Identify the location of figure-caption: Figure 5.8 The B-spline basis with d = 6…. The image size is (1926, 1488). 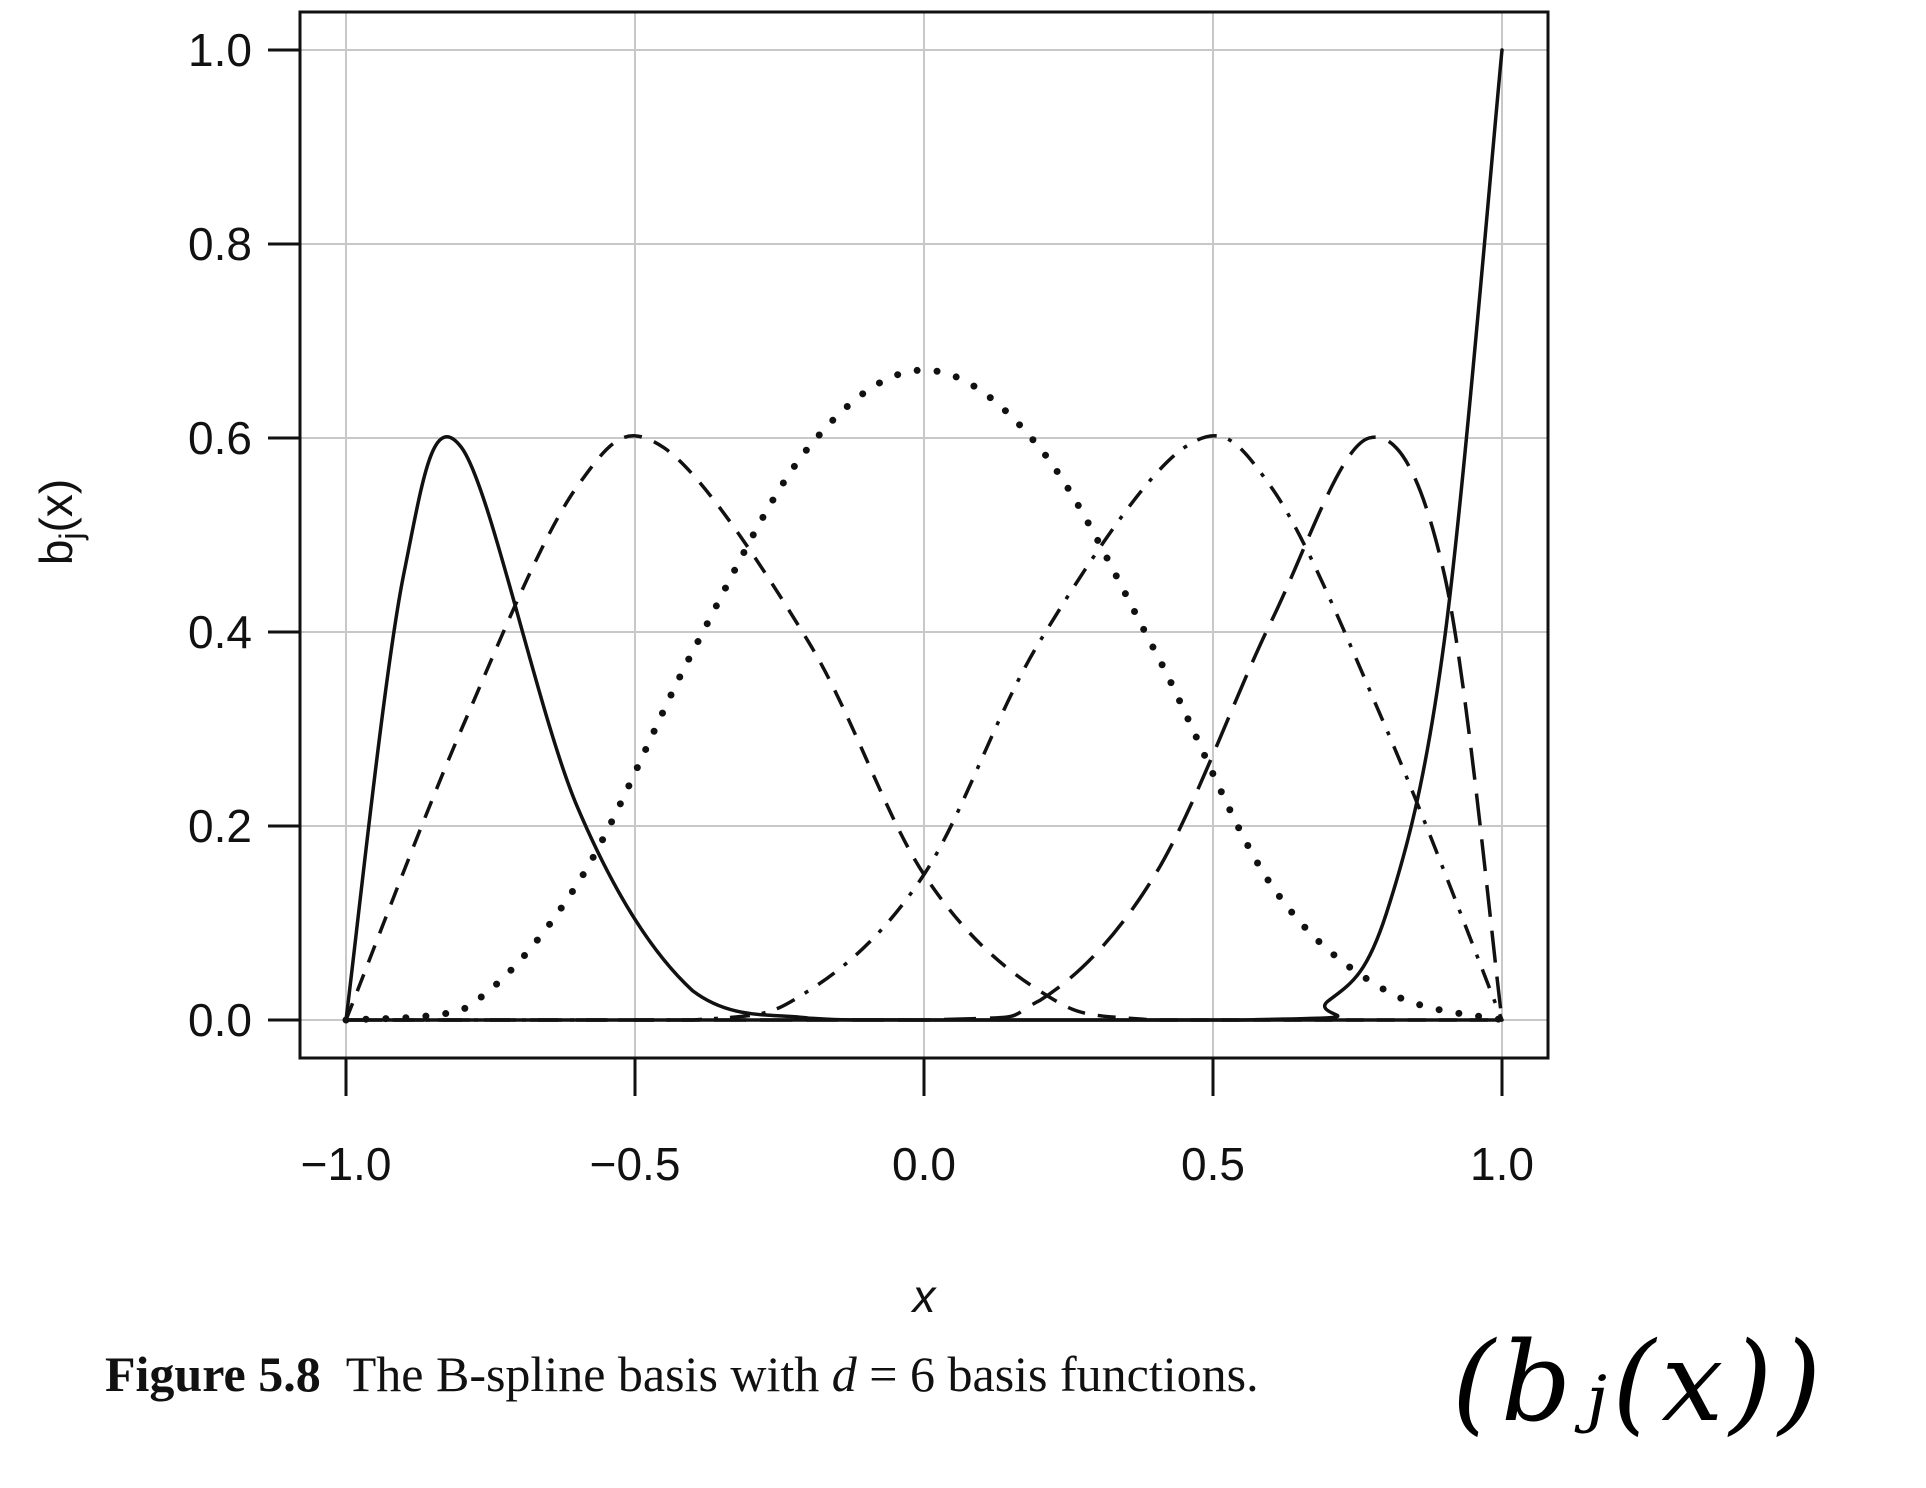
(682, 1374).